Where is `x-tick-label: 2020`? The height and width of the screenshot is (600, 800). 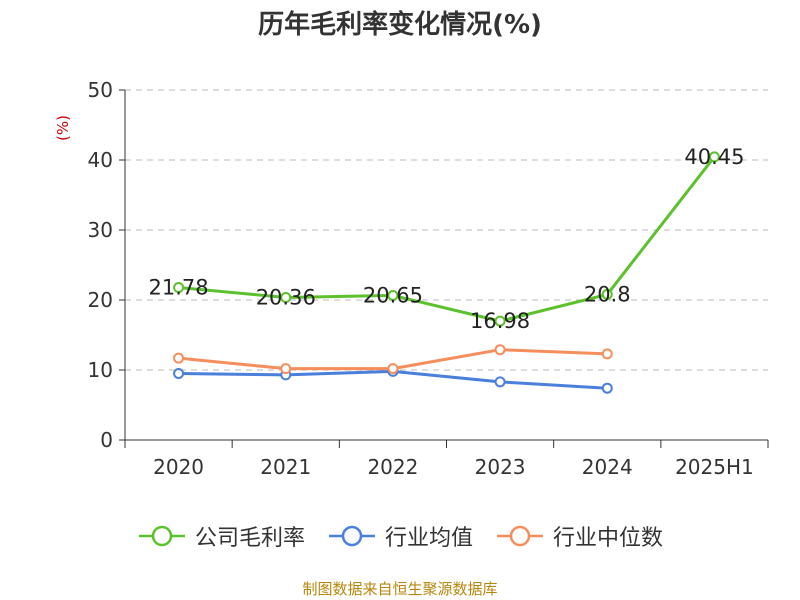 x-tick-label: 2020 is located at coordinates (178, 467).